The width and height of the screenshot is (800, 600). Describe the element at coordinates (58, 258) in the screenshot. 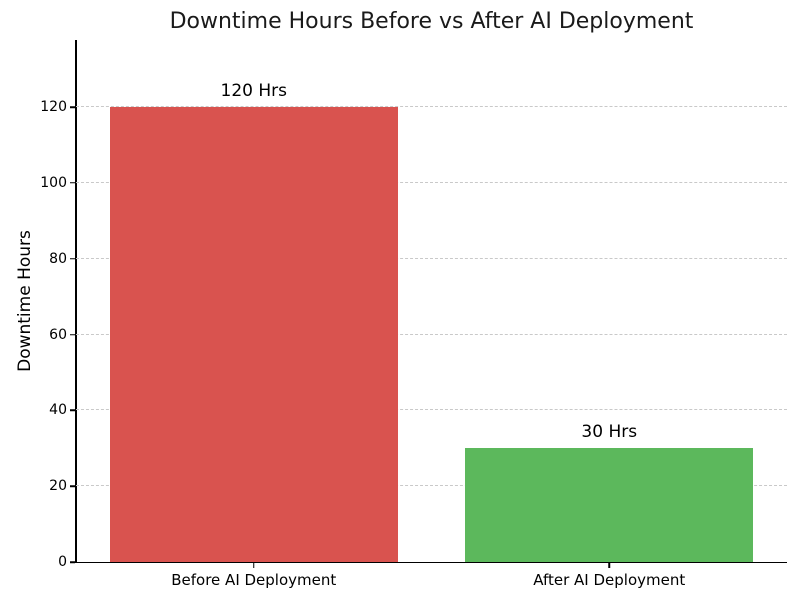

I see `y-tick-label: 80` at that location.